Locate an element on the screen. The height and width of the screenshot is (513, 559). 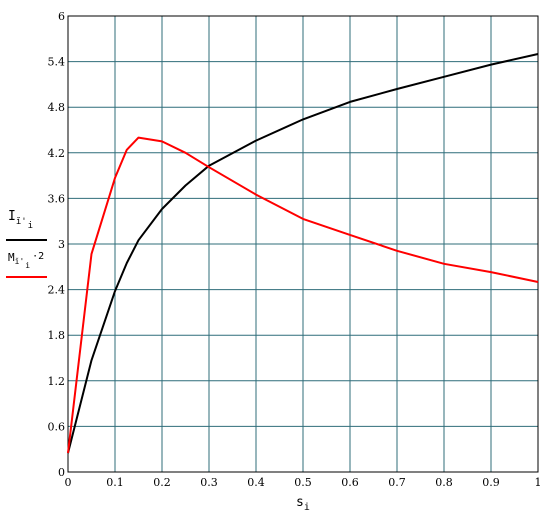
y-tick-label: 6 is located at coordinates (61, 16).